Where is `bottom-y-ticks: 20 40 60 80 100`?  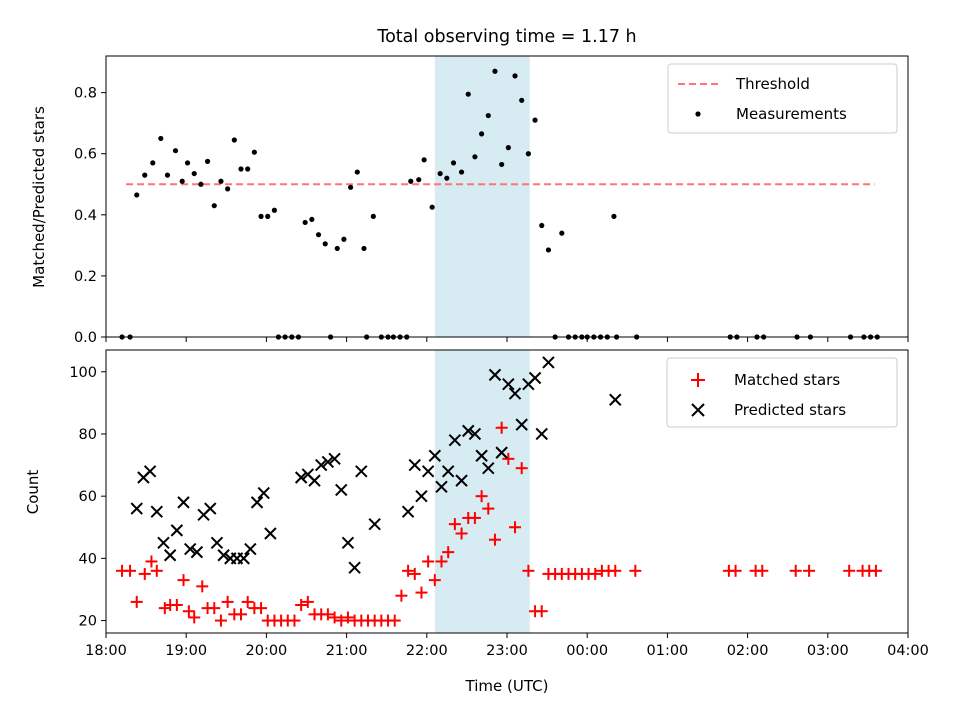 bottom-y-ticks: 20 40 60 80 100 is located at coordinates (87, 497).